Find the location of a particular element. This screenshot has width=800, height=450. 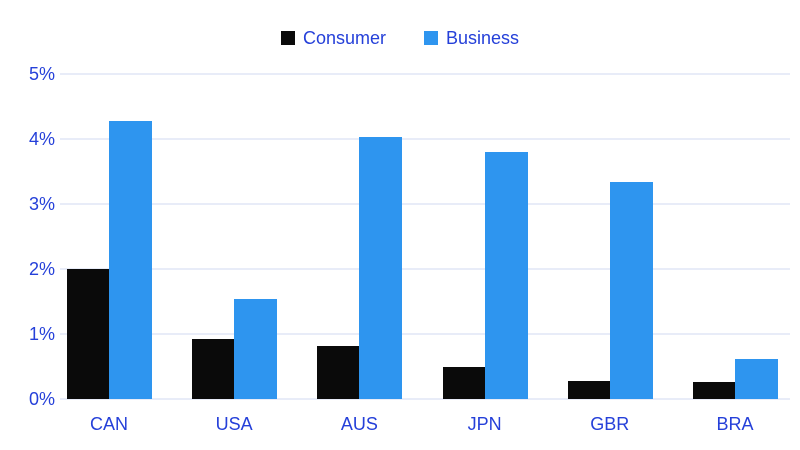

gridline-3% is located at coordinates (425, 204).